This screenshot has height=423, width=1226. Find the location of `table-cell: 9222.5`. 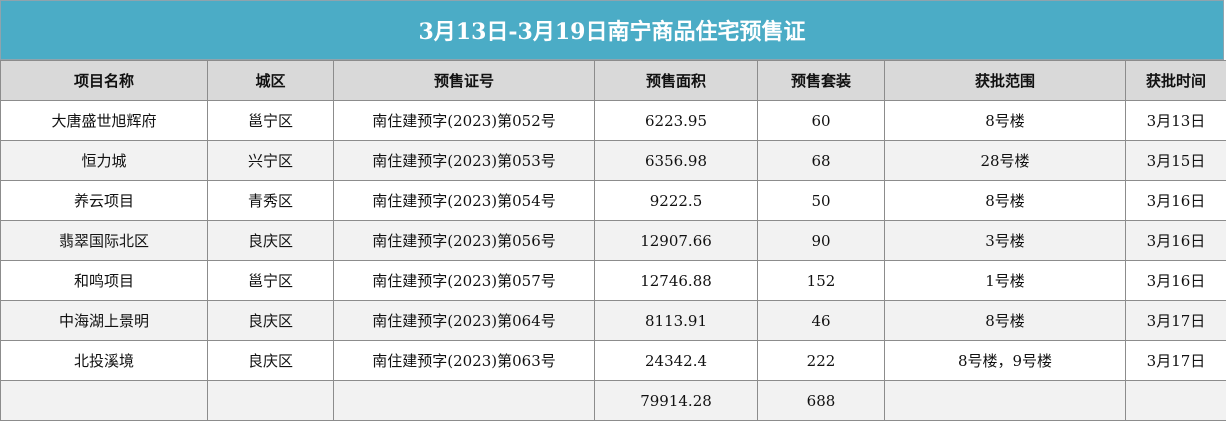

table-cell: 9222.5 is located at coordinates (676, 200).